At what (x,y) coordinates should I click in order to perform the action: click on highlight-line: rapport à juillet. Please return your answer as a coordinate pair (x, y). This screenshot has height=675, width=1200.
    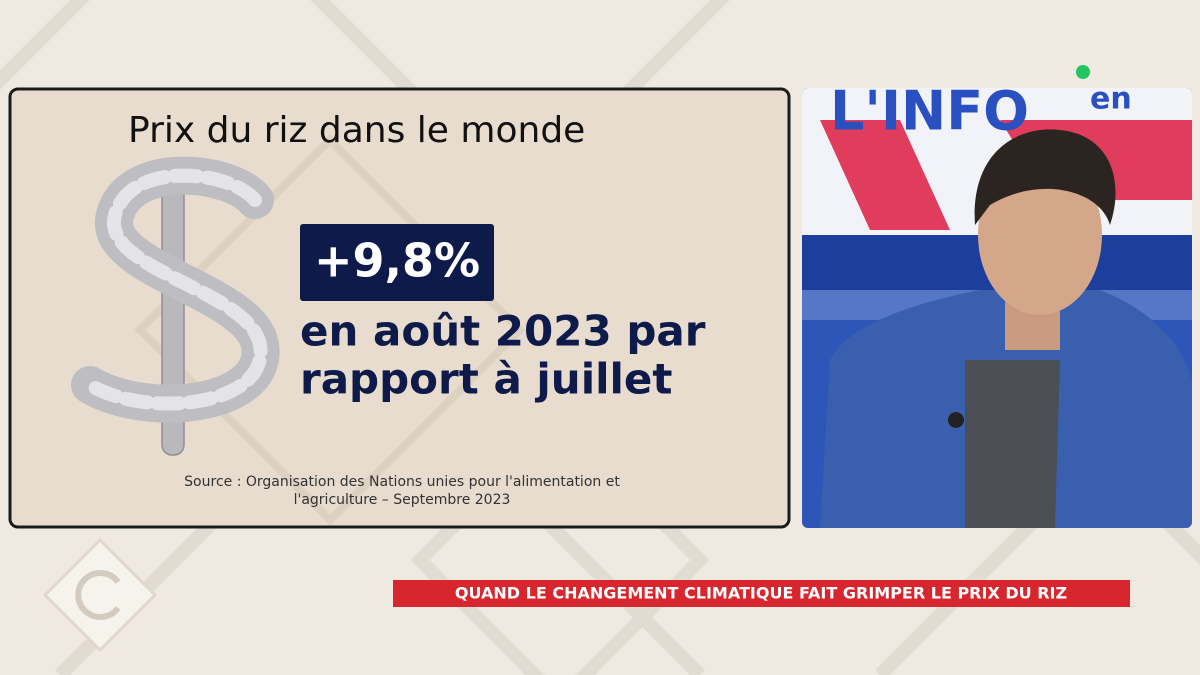
    Looking at the image, I should click on (486, 379).